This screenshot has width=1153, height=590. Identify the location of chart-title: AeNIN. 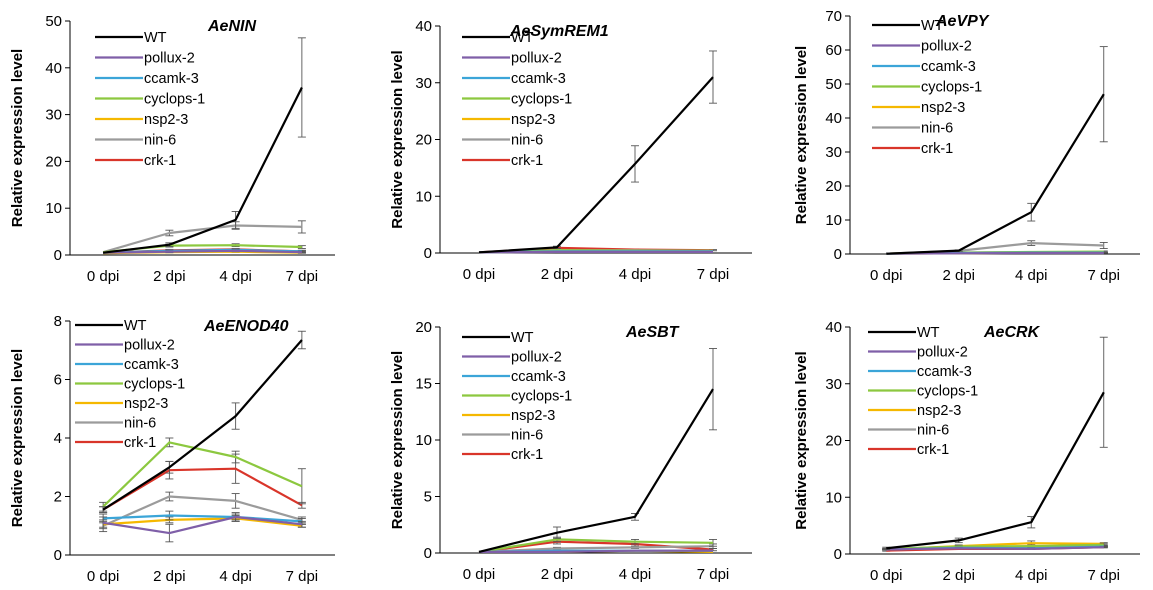
(231, 26).